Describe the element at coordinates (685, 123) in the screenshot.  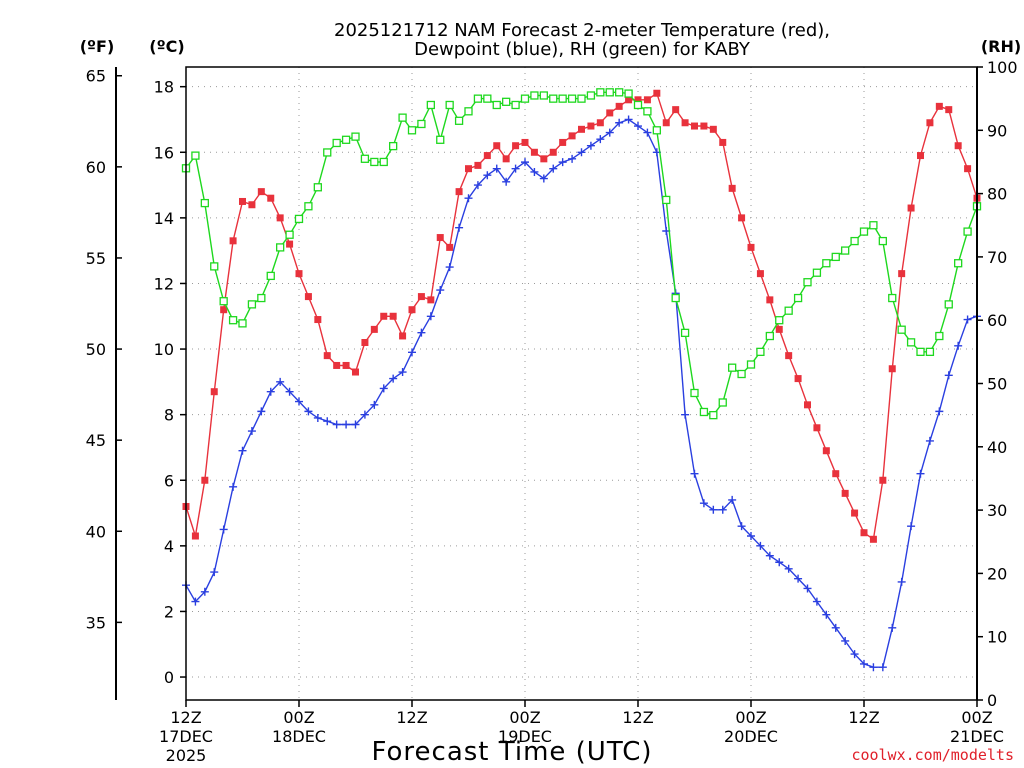
I see `2-meter-temperature-point-53` at that location.